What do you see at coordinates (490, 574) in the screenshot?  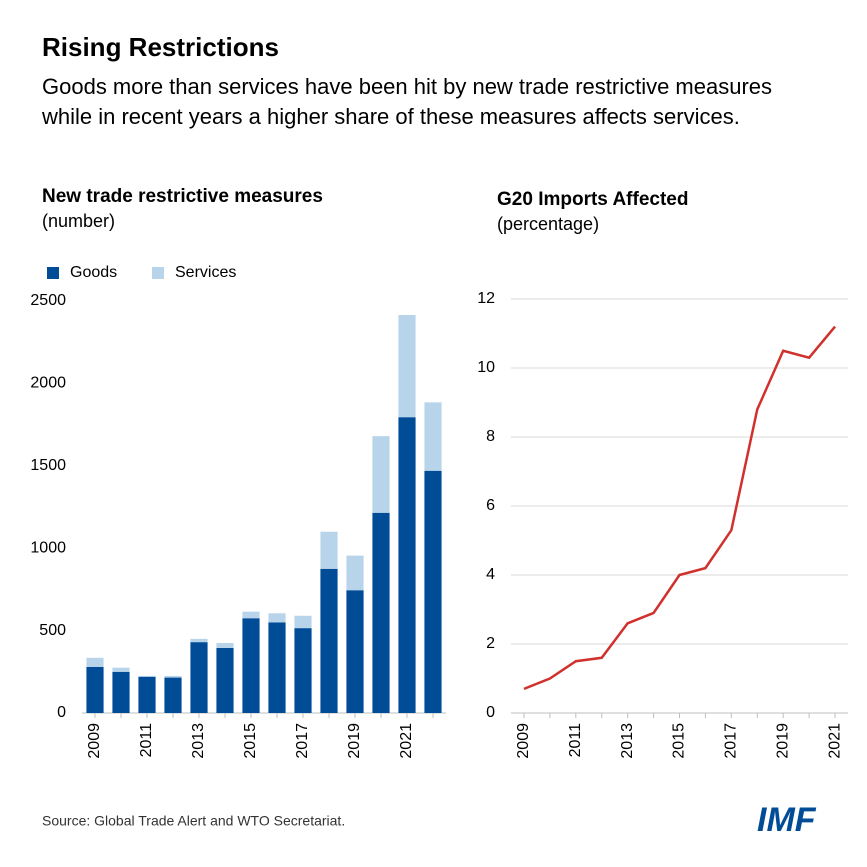 I see `y-tick-label: 4` at bounding box center [490, 574].